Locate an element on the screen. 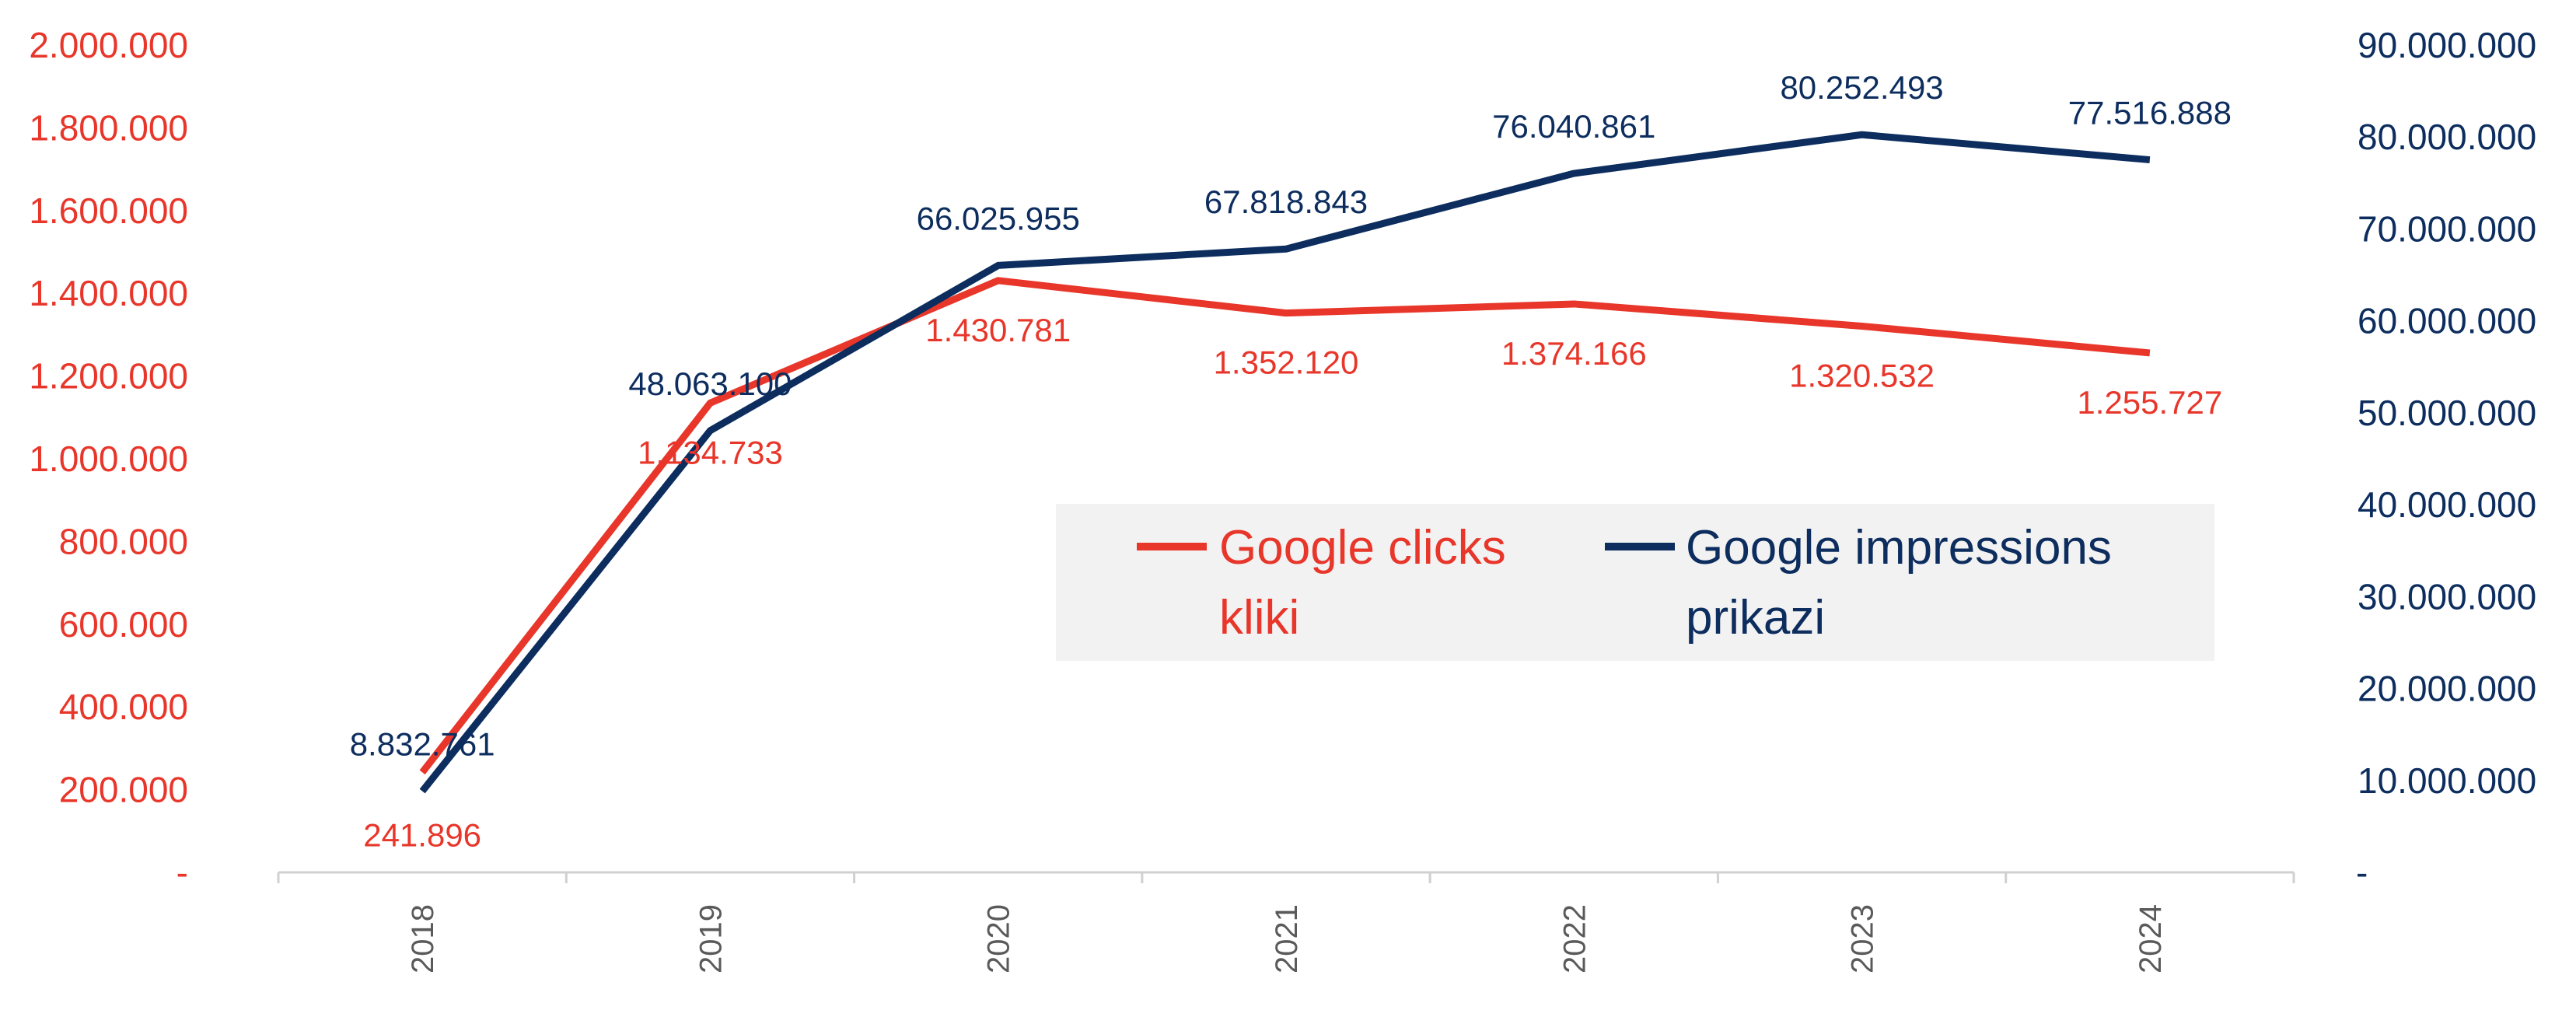 This screenshot has height=1010, width=2576. data-label-clicks: 1.255.727 is located at coordinates (2149, 402).